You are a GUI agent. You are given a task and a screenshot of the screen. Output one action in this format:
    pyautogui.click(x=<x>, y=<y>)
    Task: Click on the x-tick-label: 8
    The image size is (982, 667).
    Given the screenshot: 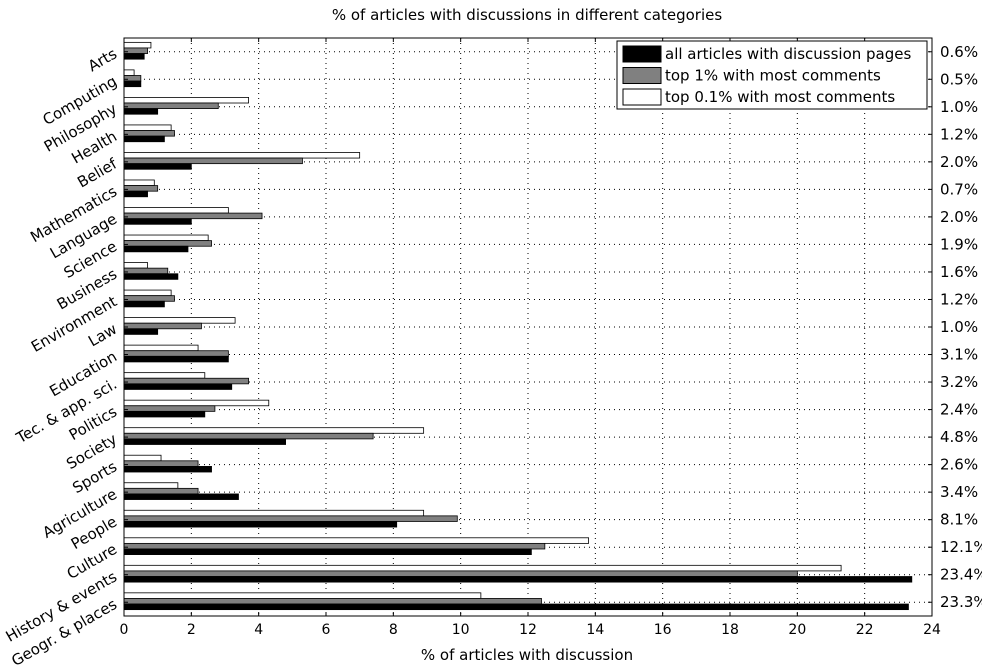 What is the action you would take?
    pyautogui.click(x=393, y=630)
    